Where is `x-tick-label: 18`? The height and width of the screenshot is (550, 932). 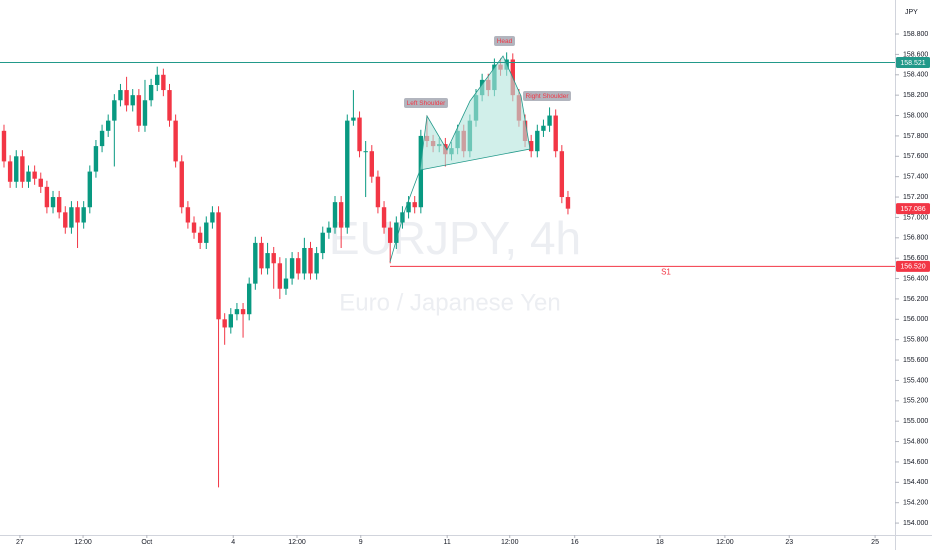 x-tick-label: 18 is located at coordinates (660, 542).